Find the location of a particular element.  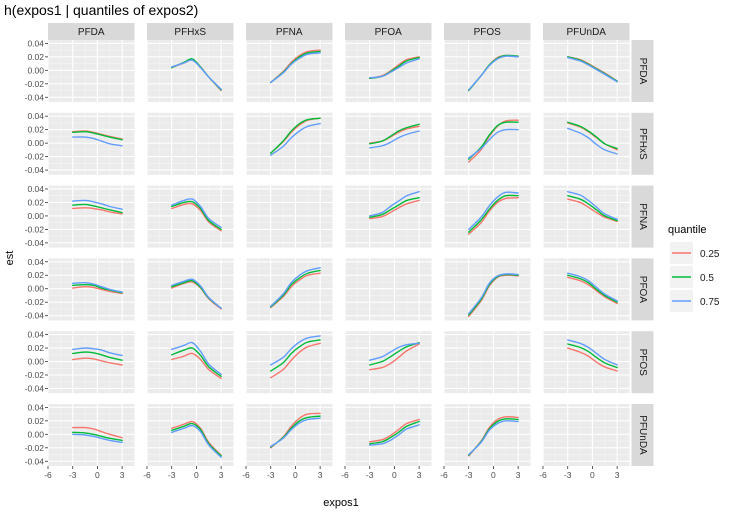

series-group-PFNA-PFUnDA is located at coordinates (592, 206).